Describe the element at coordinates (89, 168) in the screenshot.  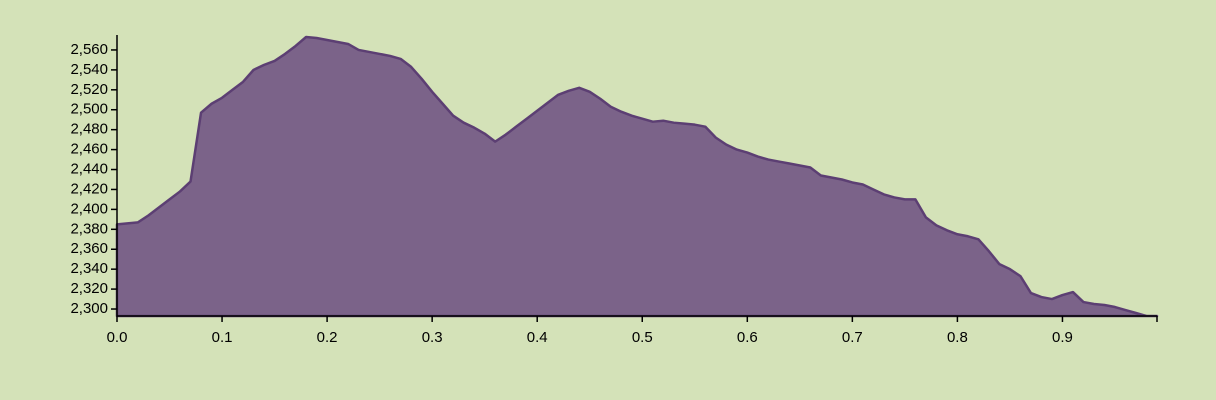
I see `y-tick-label: 2,440` at that location.